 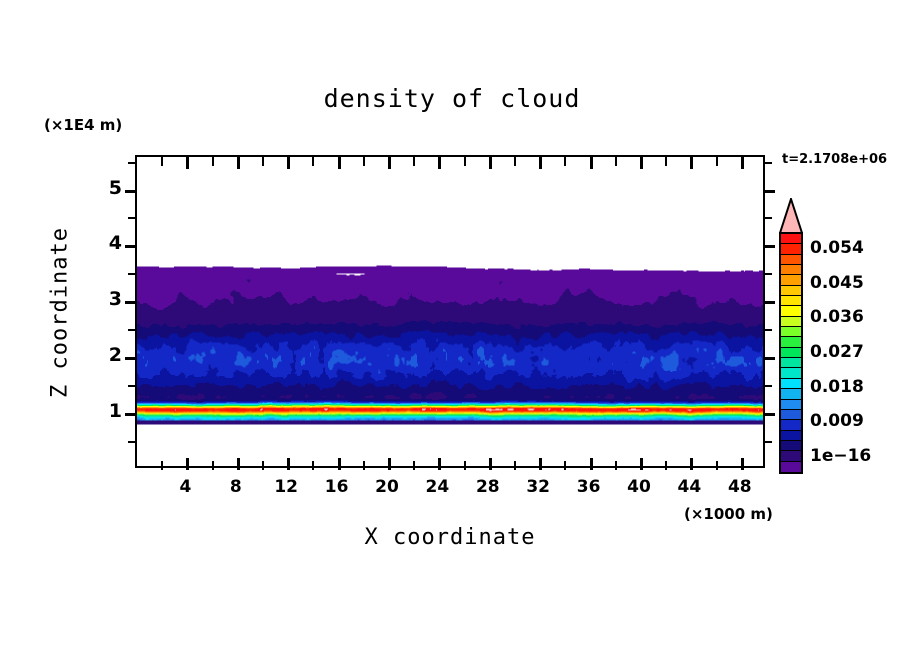 What do you see at coordinates (837, 421) in the screenshot?
I see `colorbar-tick-label: 0.009` at bounding box center [837, 421].